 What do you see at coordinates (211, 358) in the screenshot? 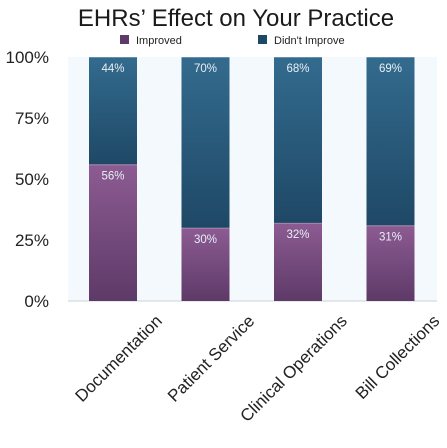
I see `x-tick-label: Patient Service` at bounding box center [211, 358].